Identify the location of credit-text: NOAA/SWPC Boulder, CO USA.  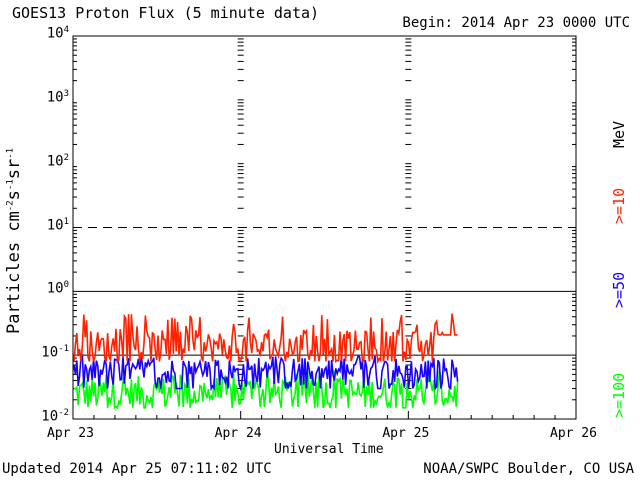
(528, 469).